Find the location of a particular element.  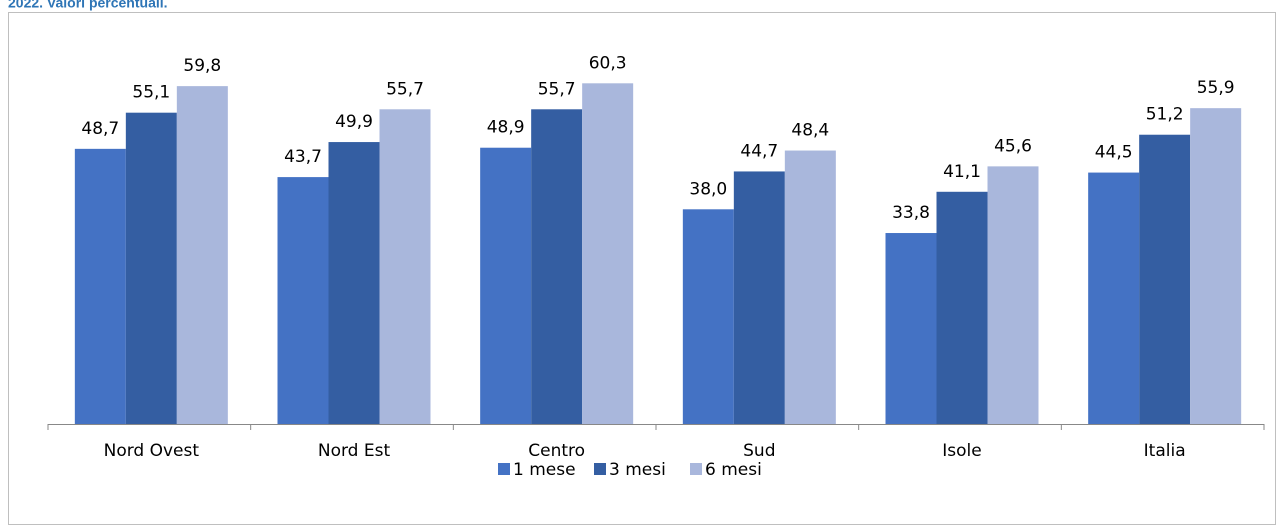

data-label: 43,7 is located at coordinates (303, 157).